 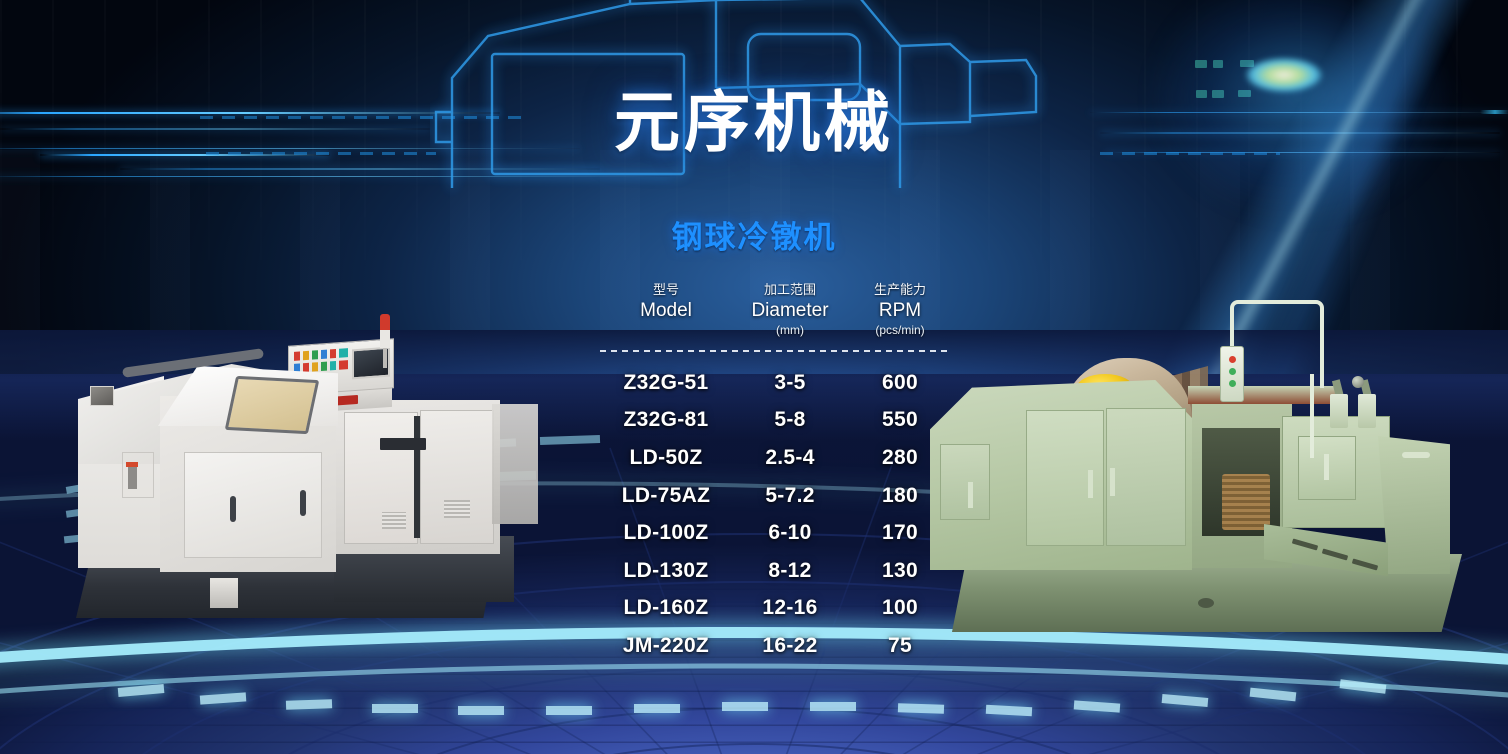 What do you see at coordinates (754, 122) in the screenshot?
I see `page-title: 元序机械` at bounding box center [754, 122].